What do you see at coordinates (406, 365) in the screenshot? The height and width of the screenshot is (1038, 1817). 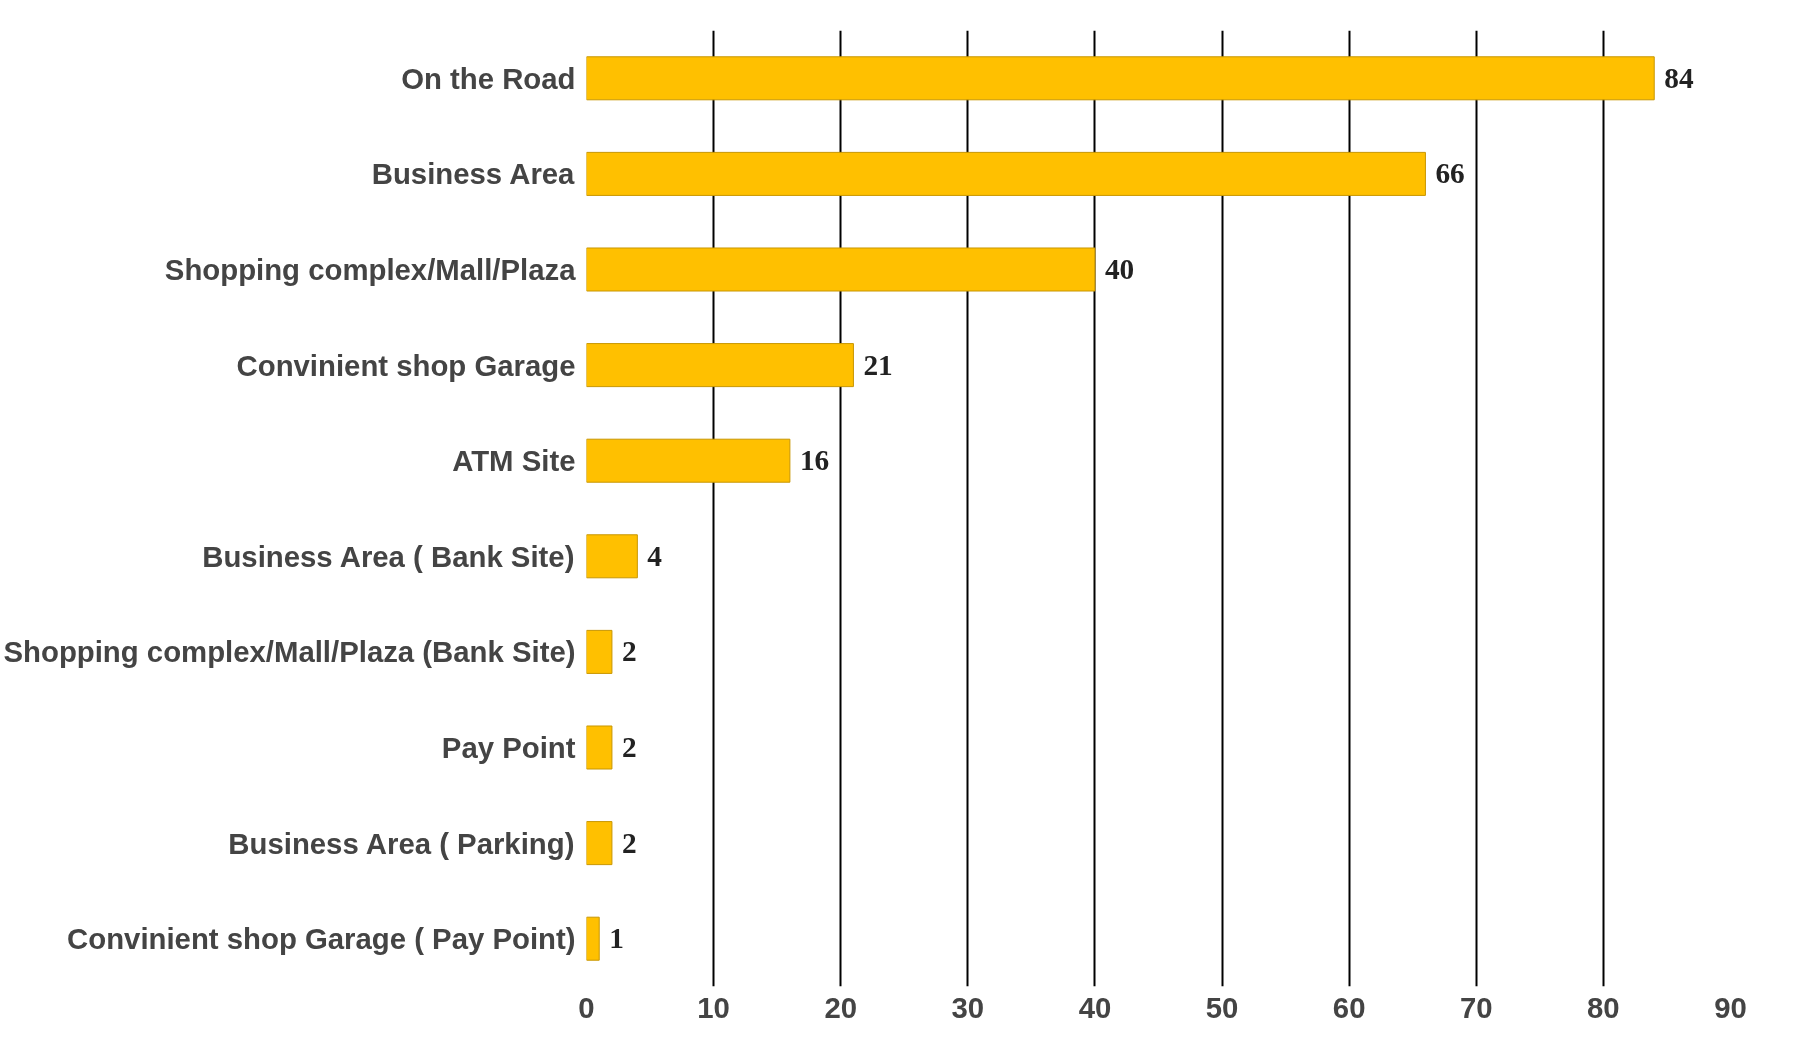 I see `y-tick-label: Convinient shop Garage` at bounding box center [406, 365].